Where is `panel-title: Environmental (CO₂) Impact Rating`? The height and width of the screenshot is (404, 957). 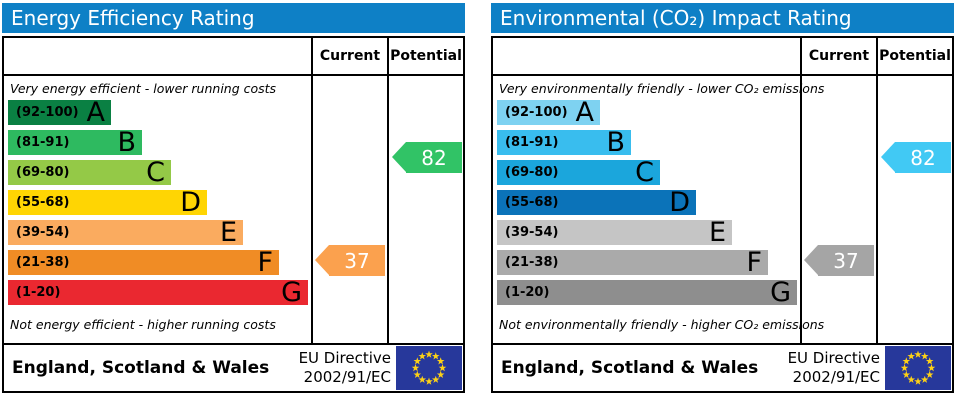 panel-title: Environmental (CO₂) Impact Rating is located at coordinates (722, 18).